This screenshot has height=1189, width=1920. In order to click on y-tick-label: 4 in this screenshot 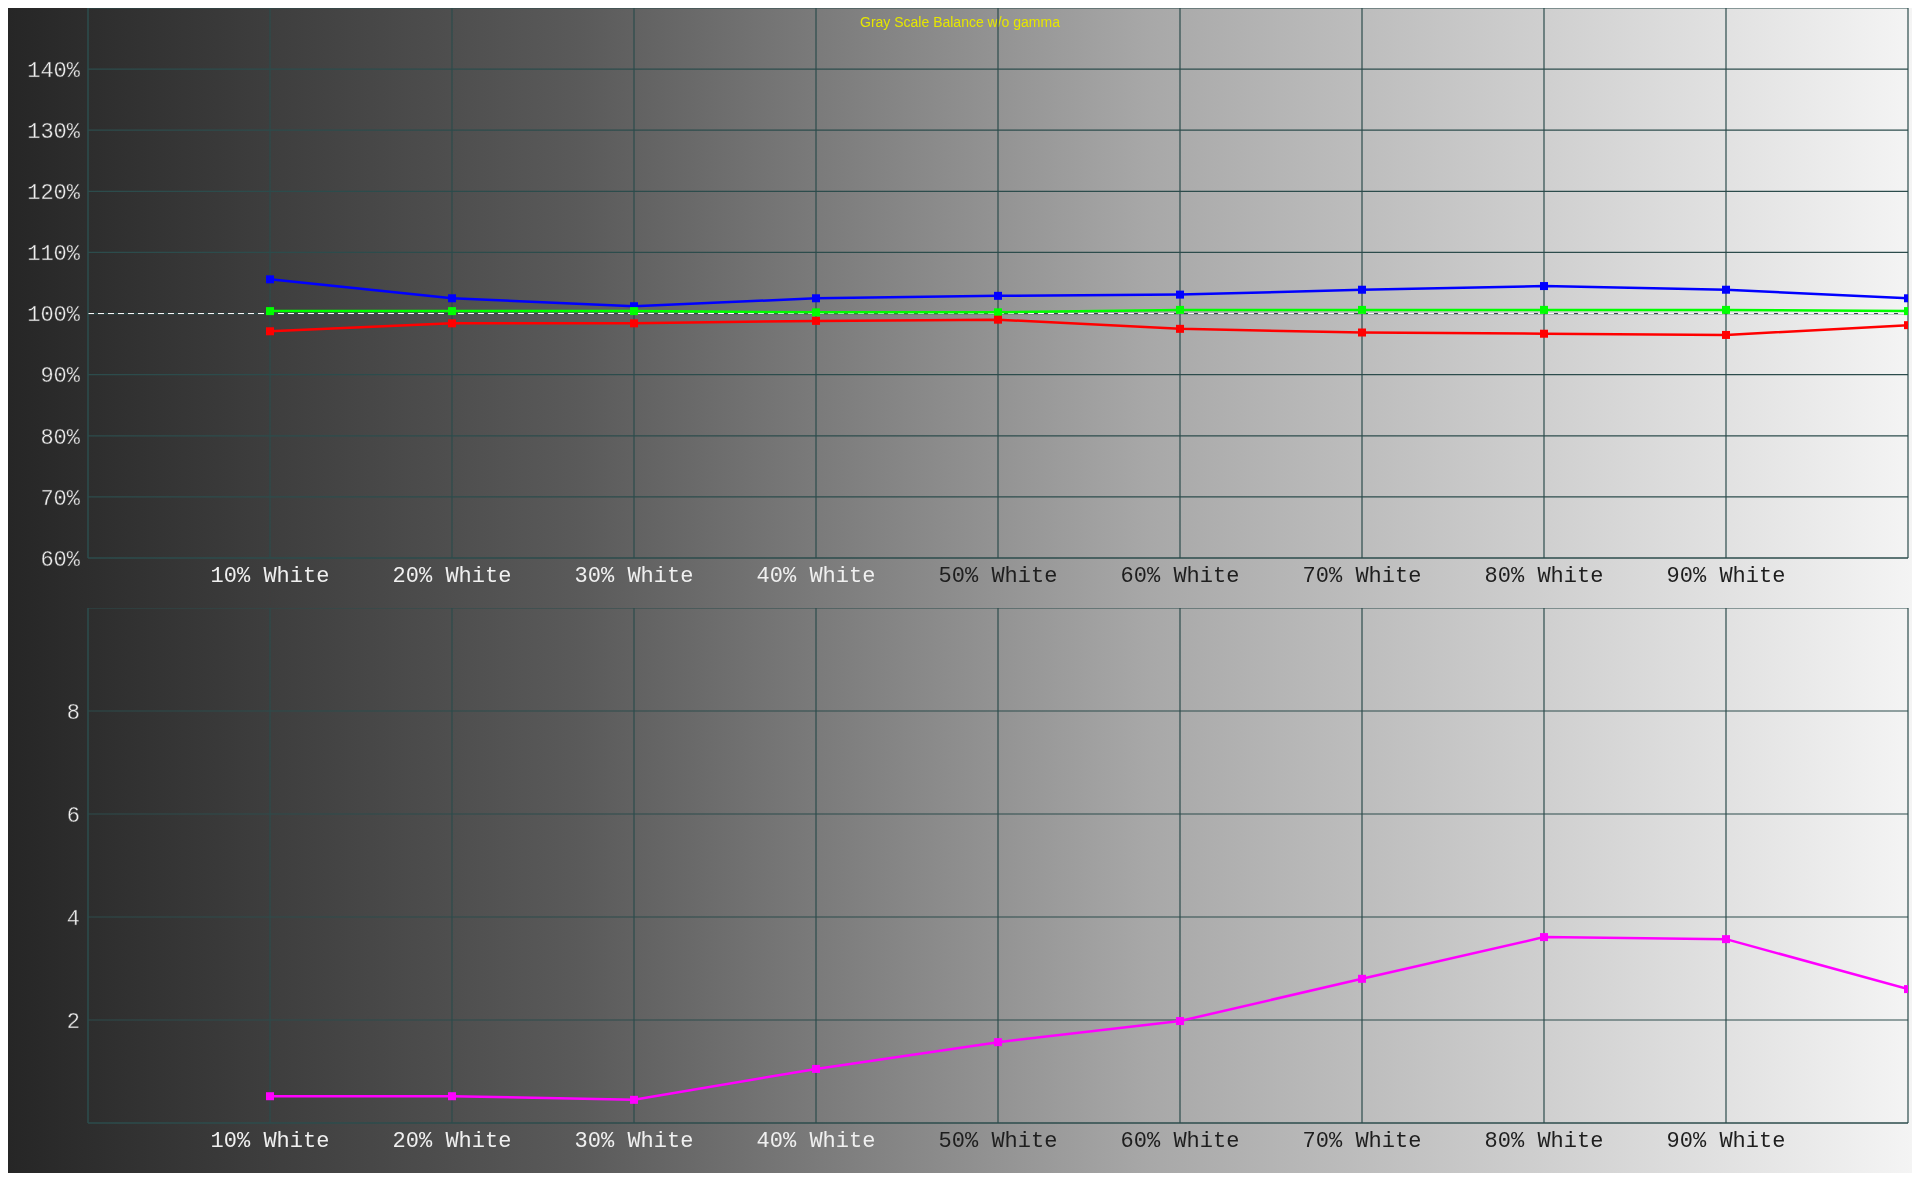, I will do `click(73, 919)`.